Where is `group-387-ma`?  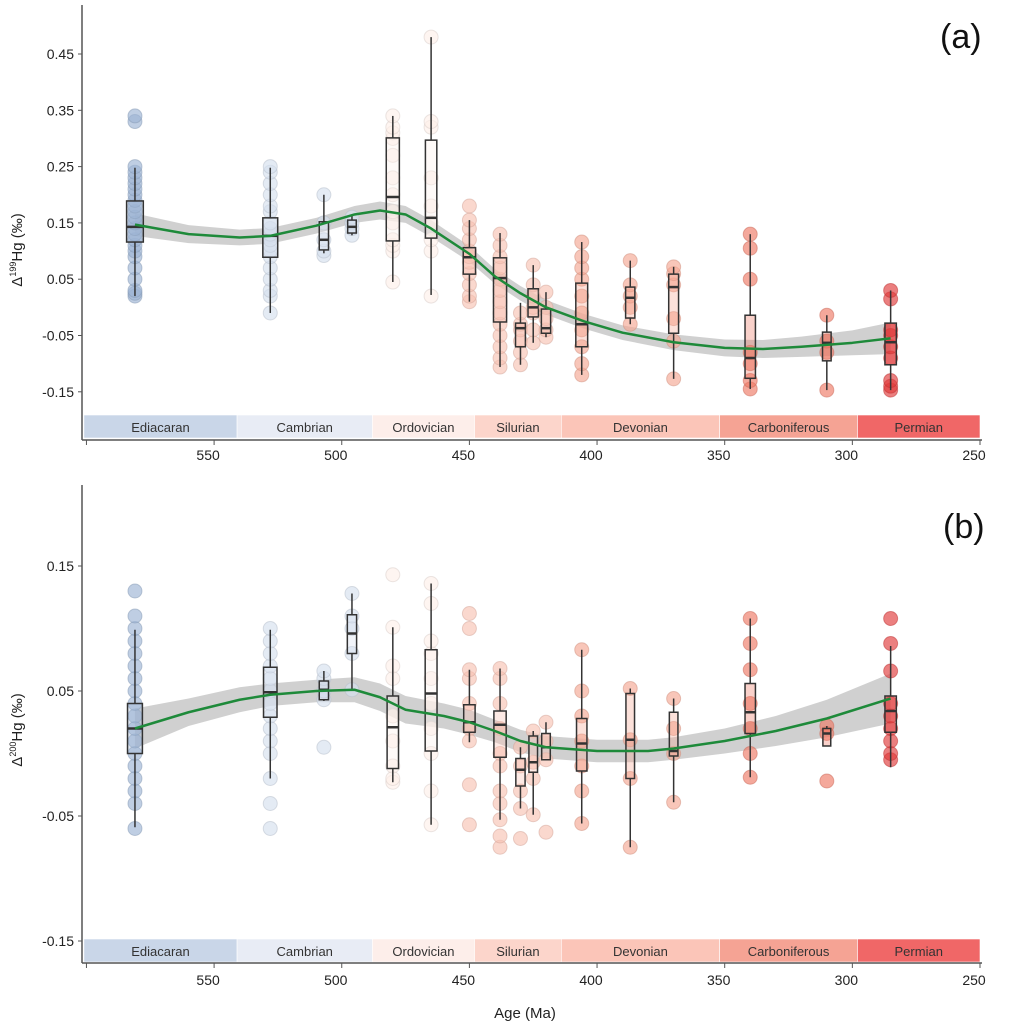
group-387-ma is located at coordinates (630, 768).